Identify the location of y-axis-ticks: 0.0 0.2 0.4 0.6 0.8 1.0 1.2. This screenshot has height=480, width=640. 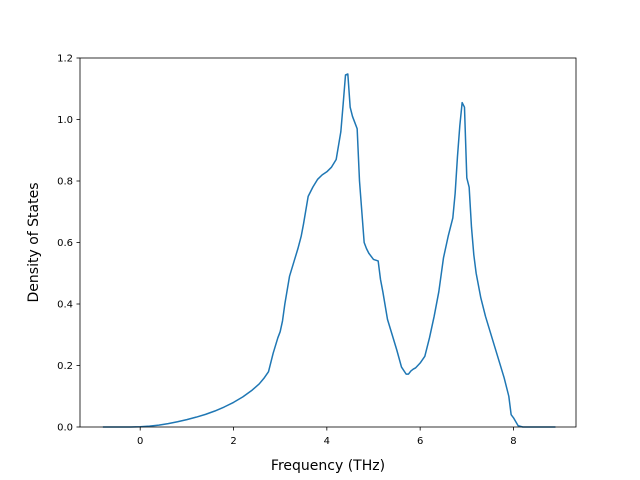
(68, 244).